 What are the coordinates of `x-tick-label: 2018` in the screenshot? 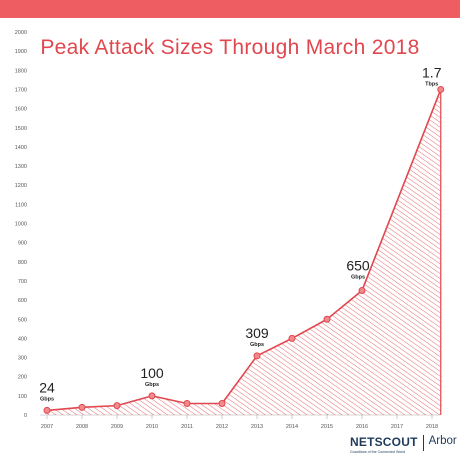 It's located at (432, 427).